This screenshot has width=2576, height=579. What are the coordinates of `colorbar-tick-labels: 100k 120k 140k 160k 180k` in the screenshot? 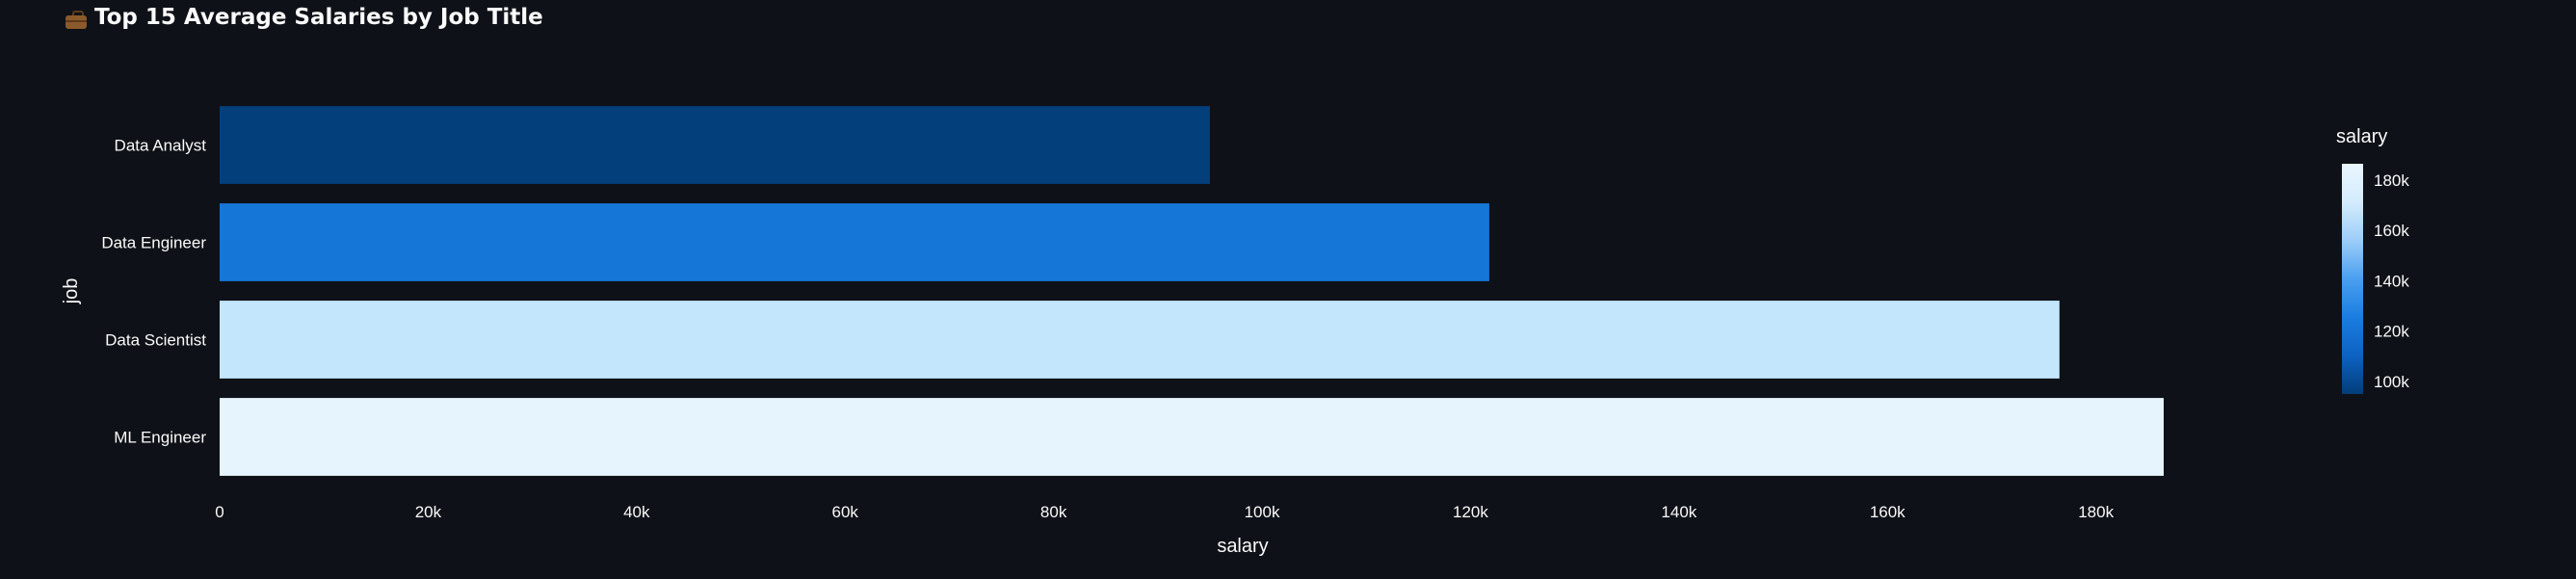 It's located at (2391, 281).